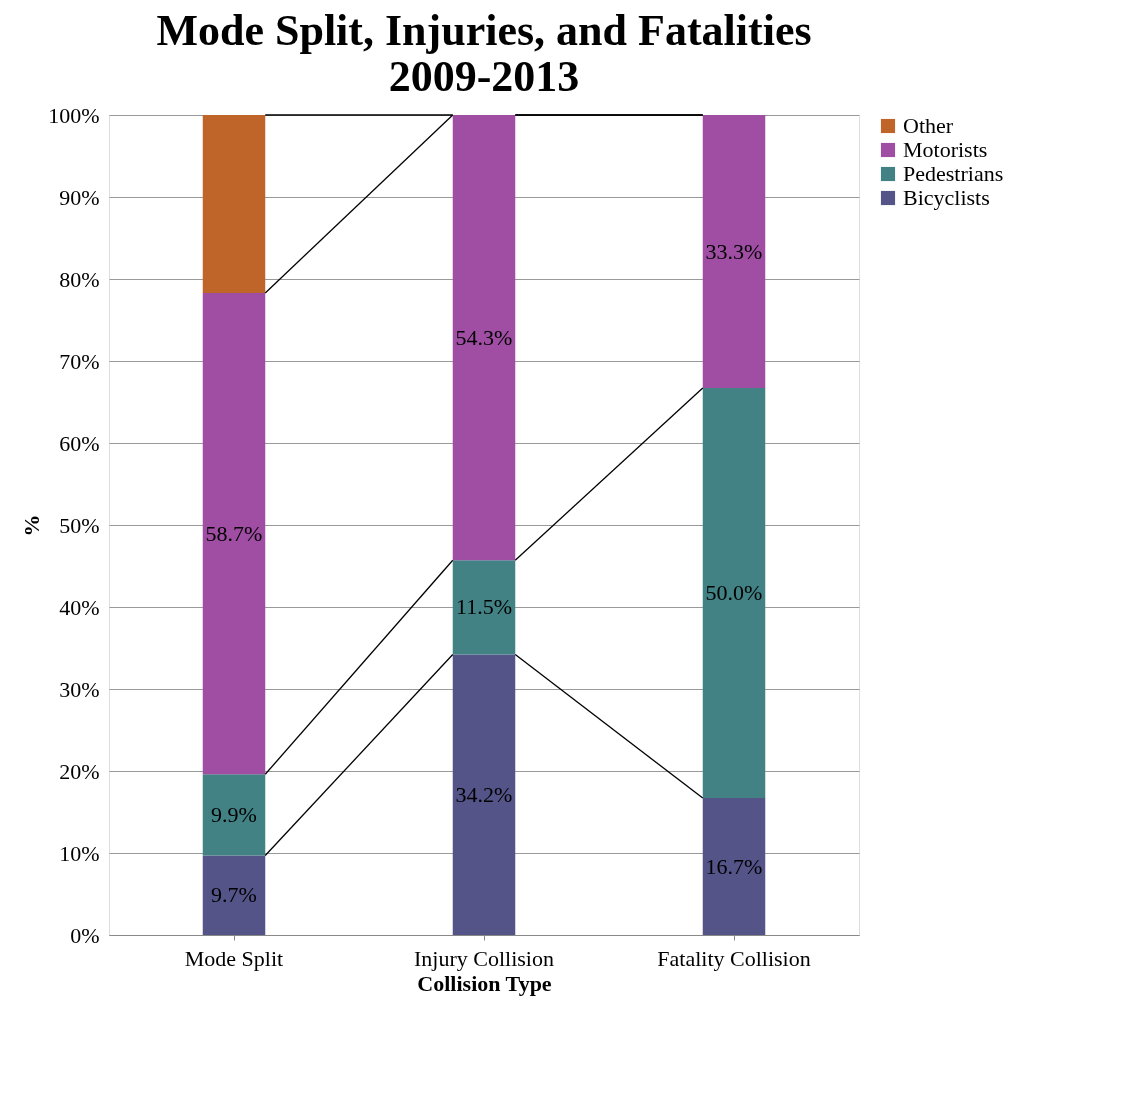 This screenshot has width=1136, height=1103. I want to click on y-tick-label: 0%, so click(85, 935).